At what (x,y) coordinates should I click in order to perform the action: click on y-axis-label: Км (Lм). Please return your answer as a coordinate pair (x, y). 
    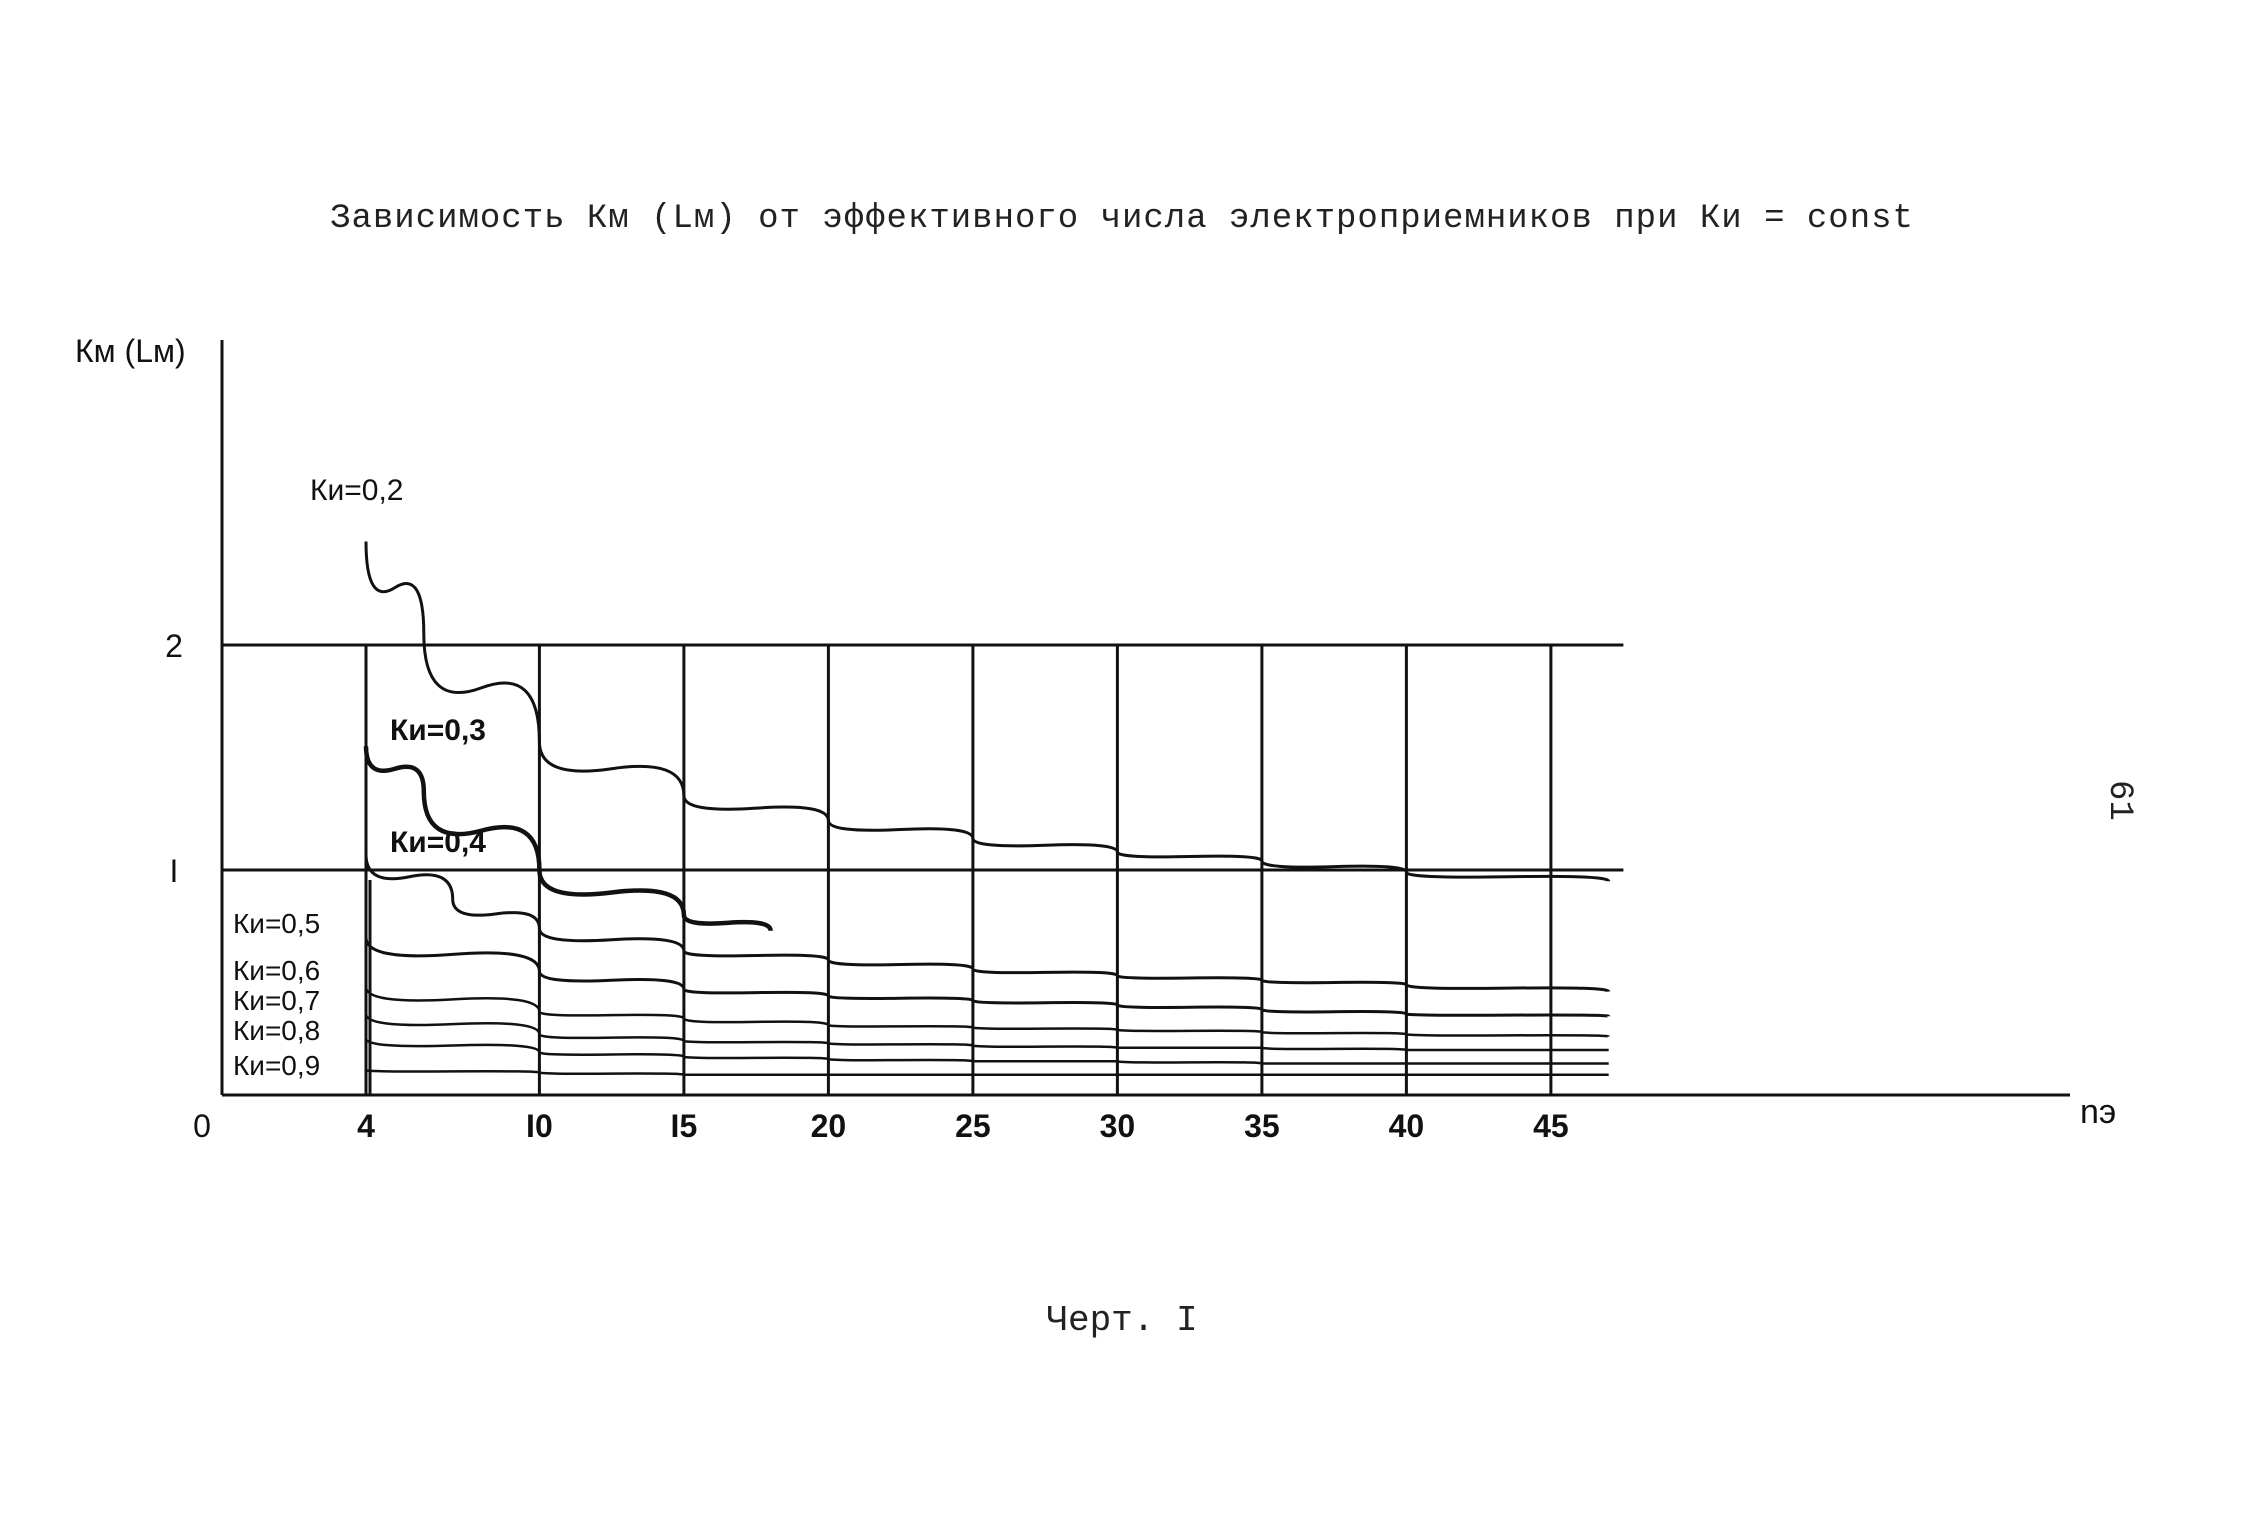
    Looking at the image, I should click on (130, 351).